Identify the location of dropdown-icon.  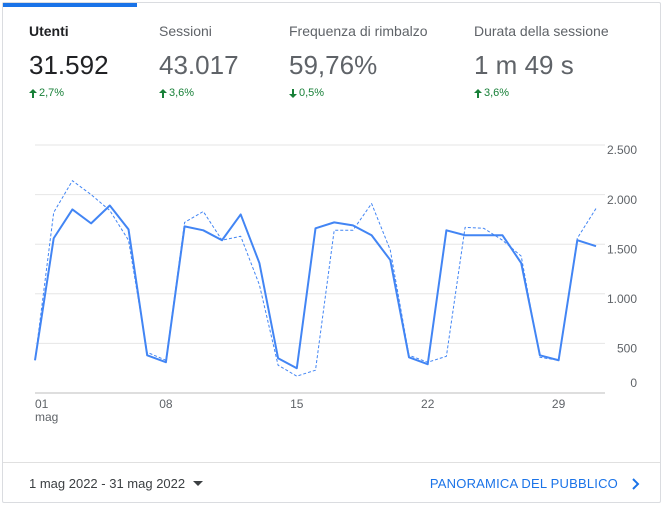
(198, 483).